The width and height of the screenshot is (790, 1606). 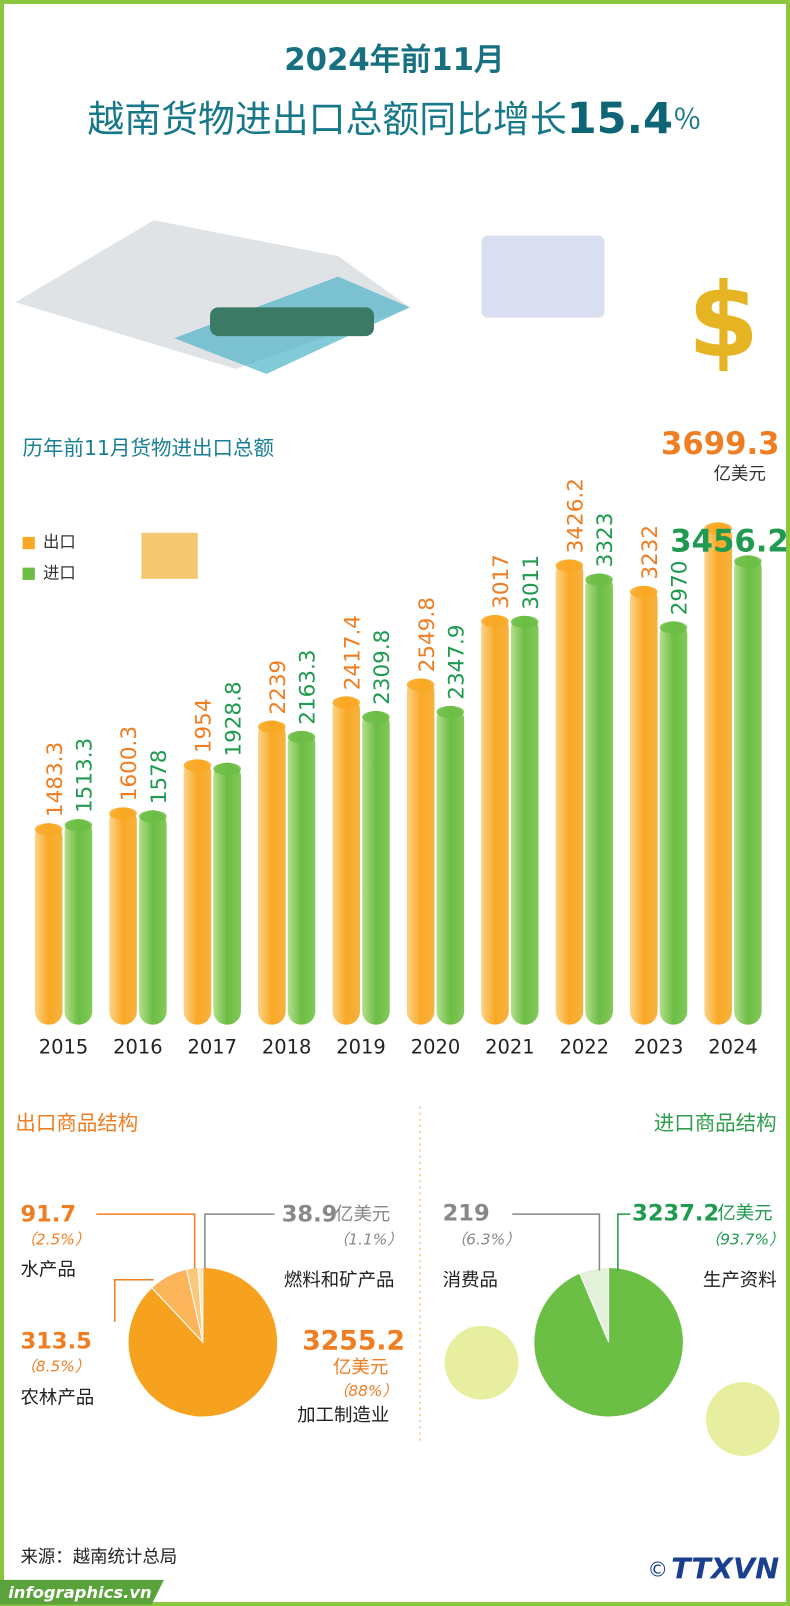 I want to click on growth: 15.4, so click(x=620, y=118).